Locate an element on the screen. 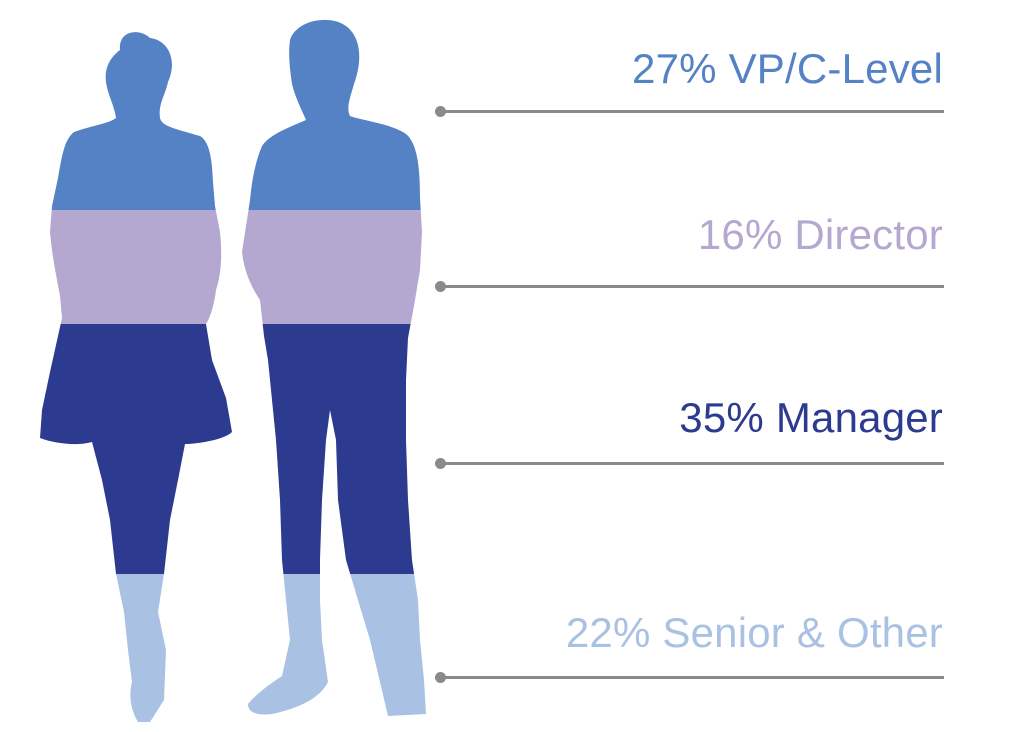 The width and height of the screenshot is (1031, 732). percent-senior-other: 22% is located at coordinates (608, 632).